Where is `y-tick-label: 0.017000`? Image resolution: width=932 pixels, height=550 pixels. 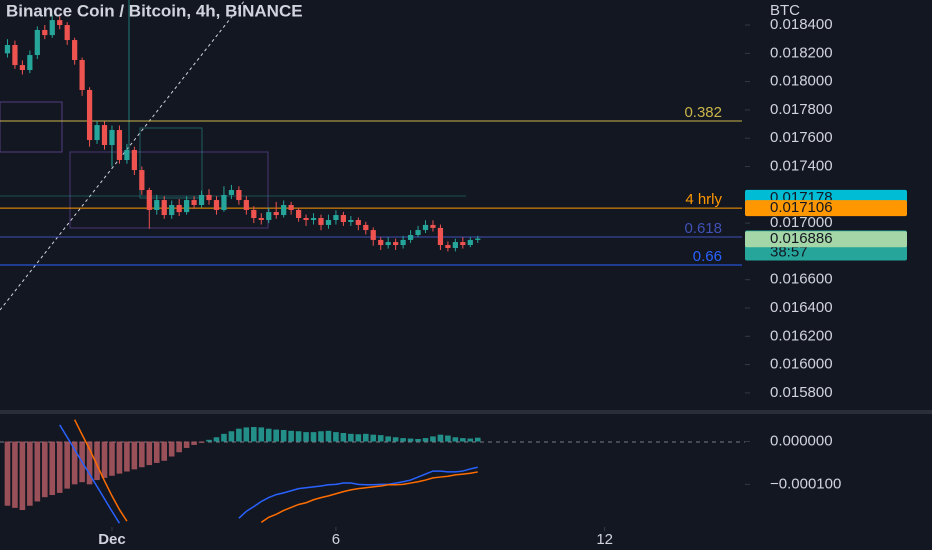 y-tick-label: 0.017000 is located at coordinates (801, 222).